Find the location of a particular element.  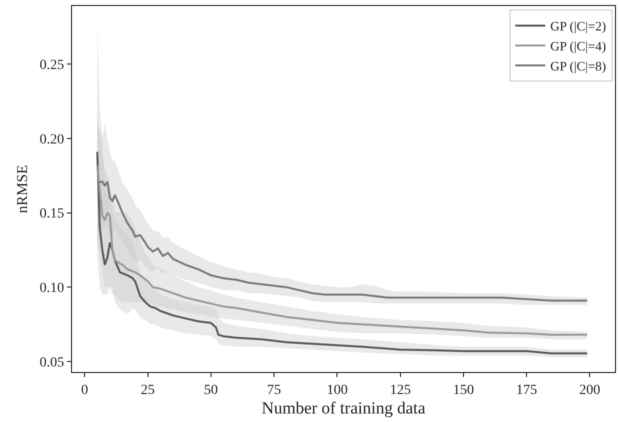

x-tick-label: 75 is located at coordinates (274, 390).